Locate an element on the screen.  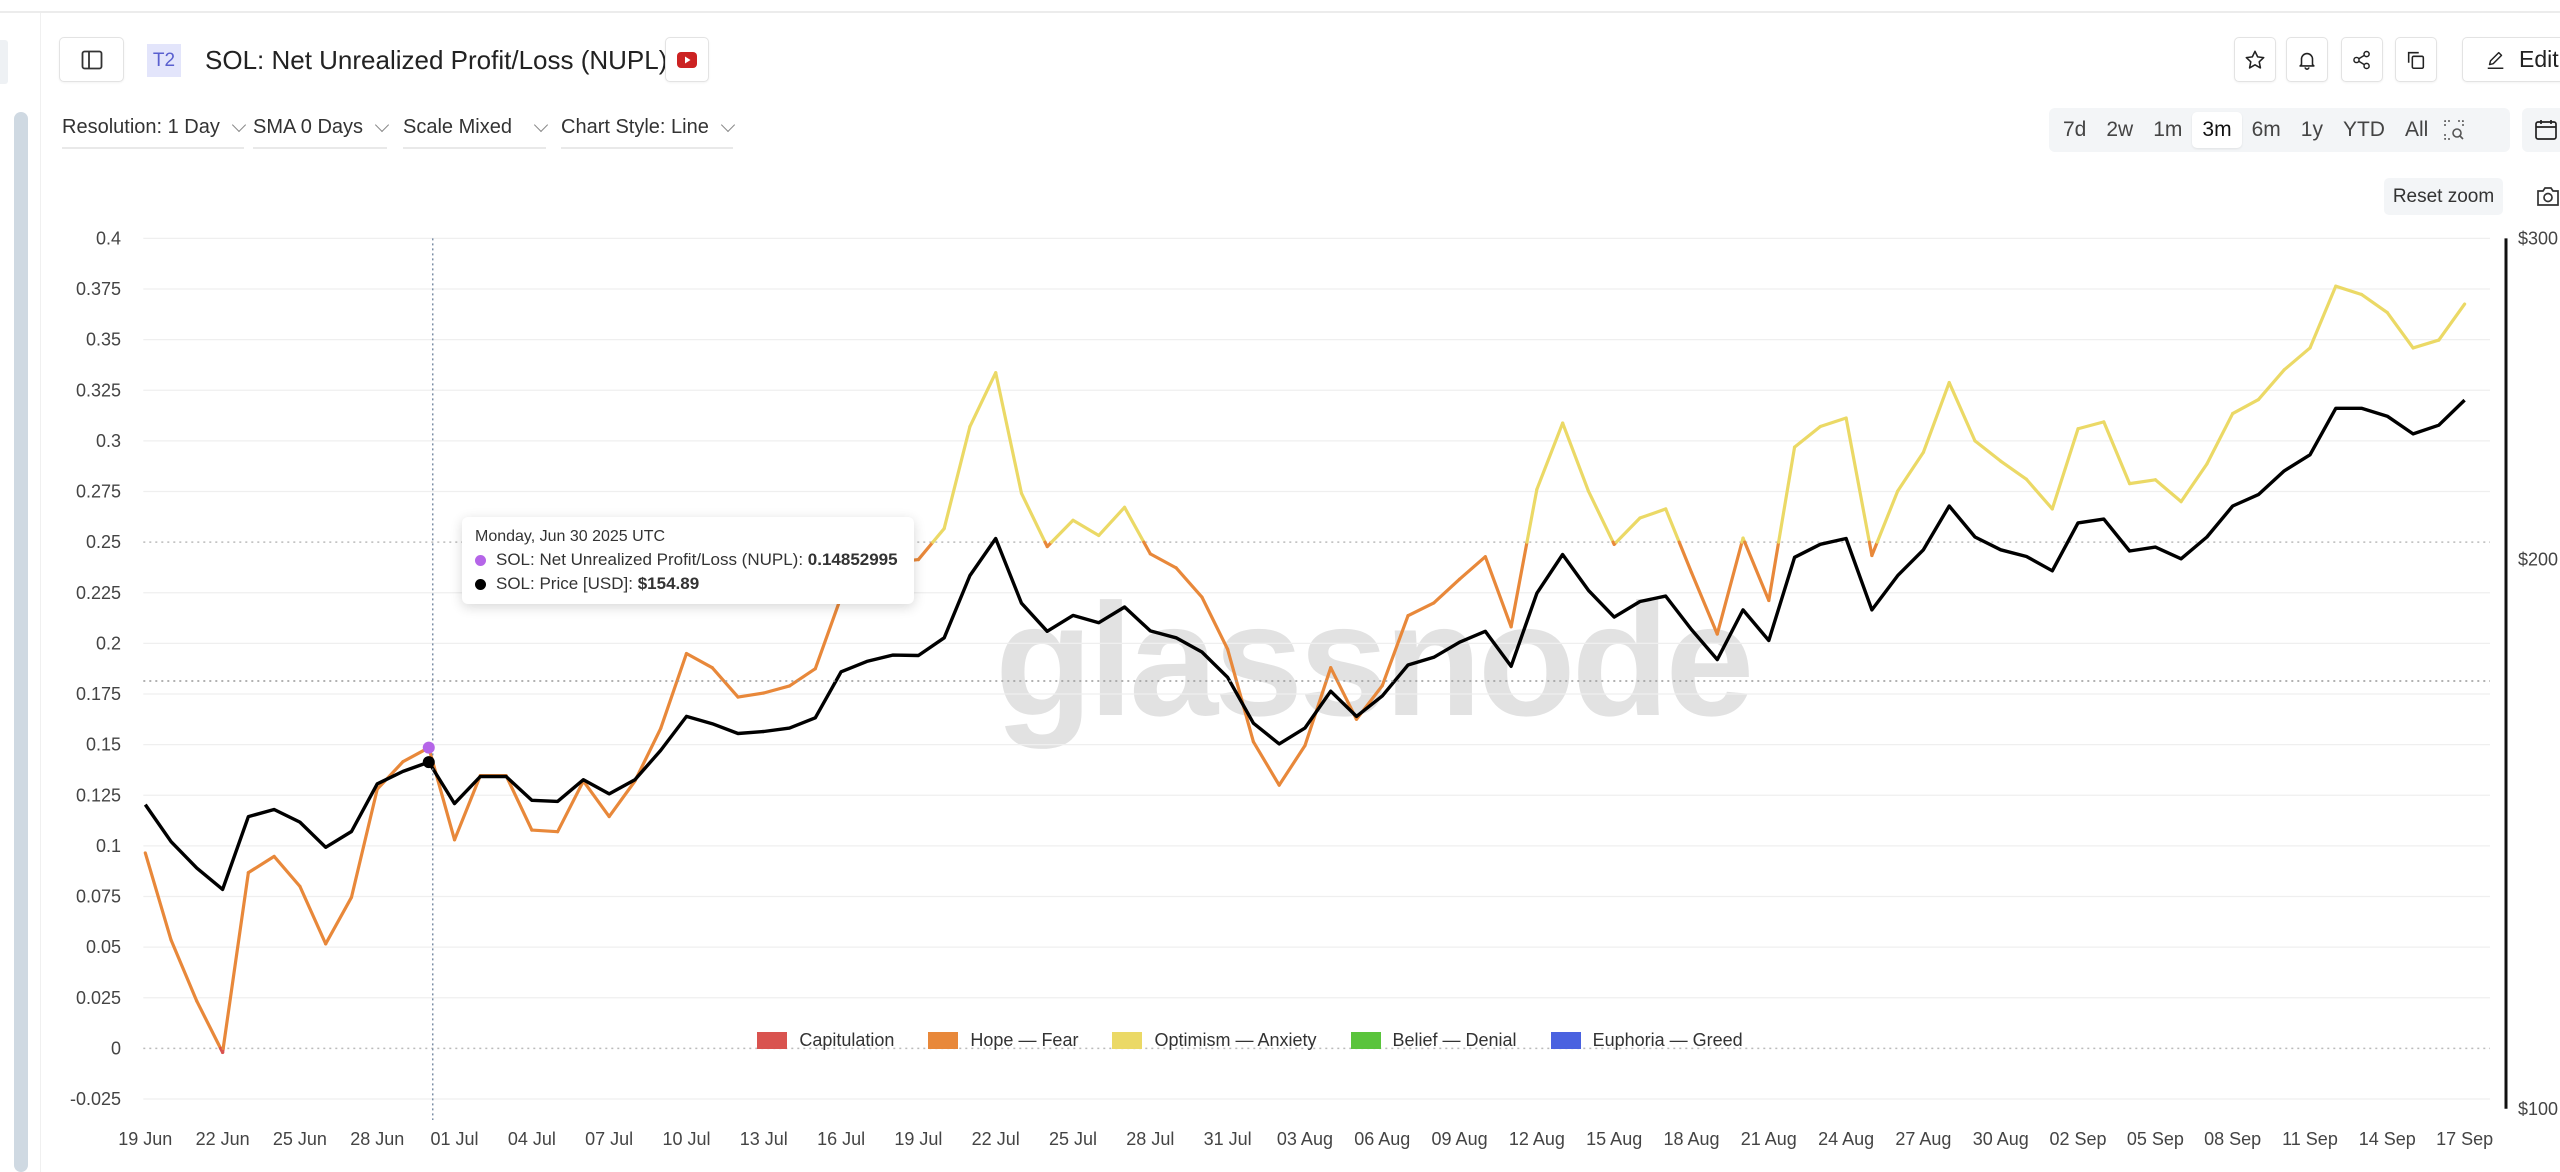
y-tick-label: 0 is located at coordinates (116, 1048).